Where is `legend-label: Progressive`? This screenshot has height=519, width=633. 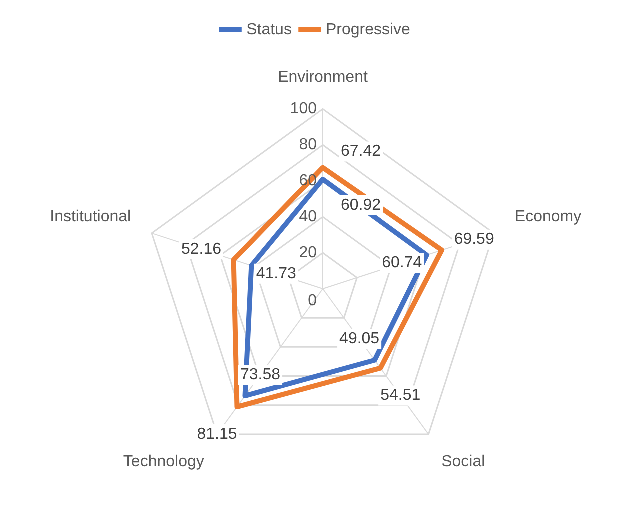
legend-label: Progressive is located at coordinates (368, 29).